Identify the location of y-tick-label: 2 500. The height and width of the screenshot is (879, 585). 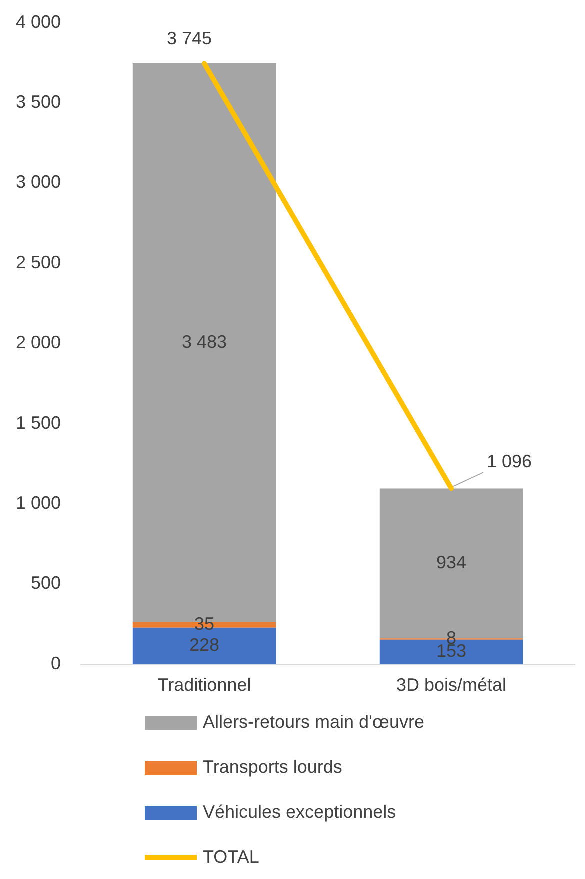
(39, 262).